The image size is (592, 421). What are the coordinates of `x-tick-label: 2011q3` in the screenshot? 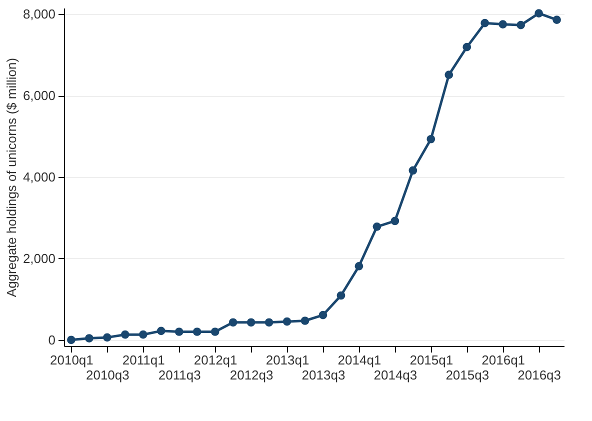 It's located at (179, 375).